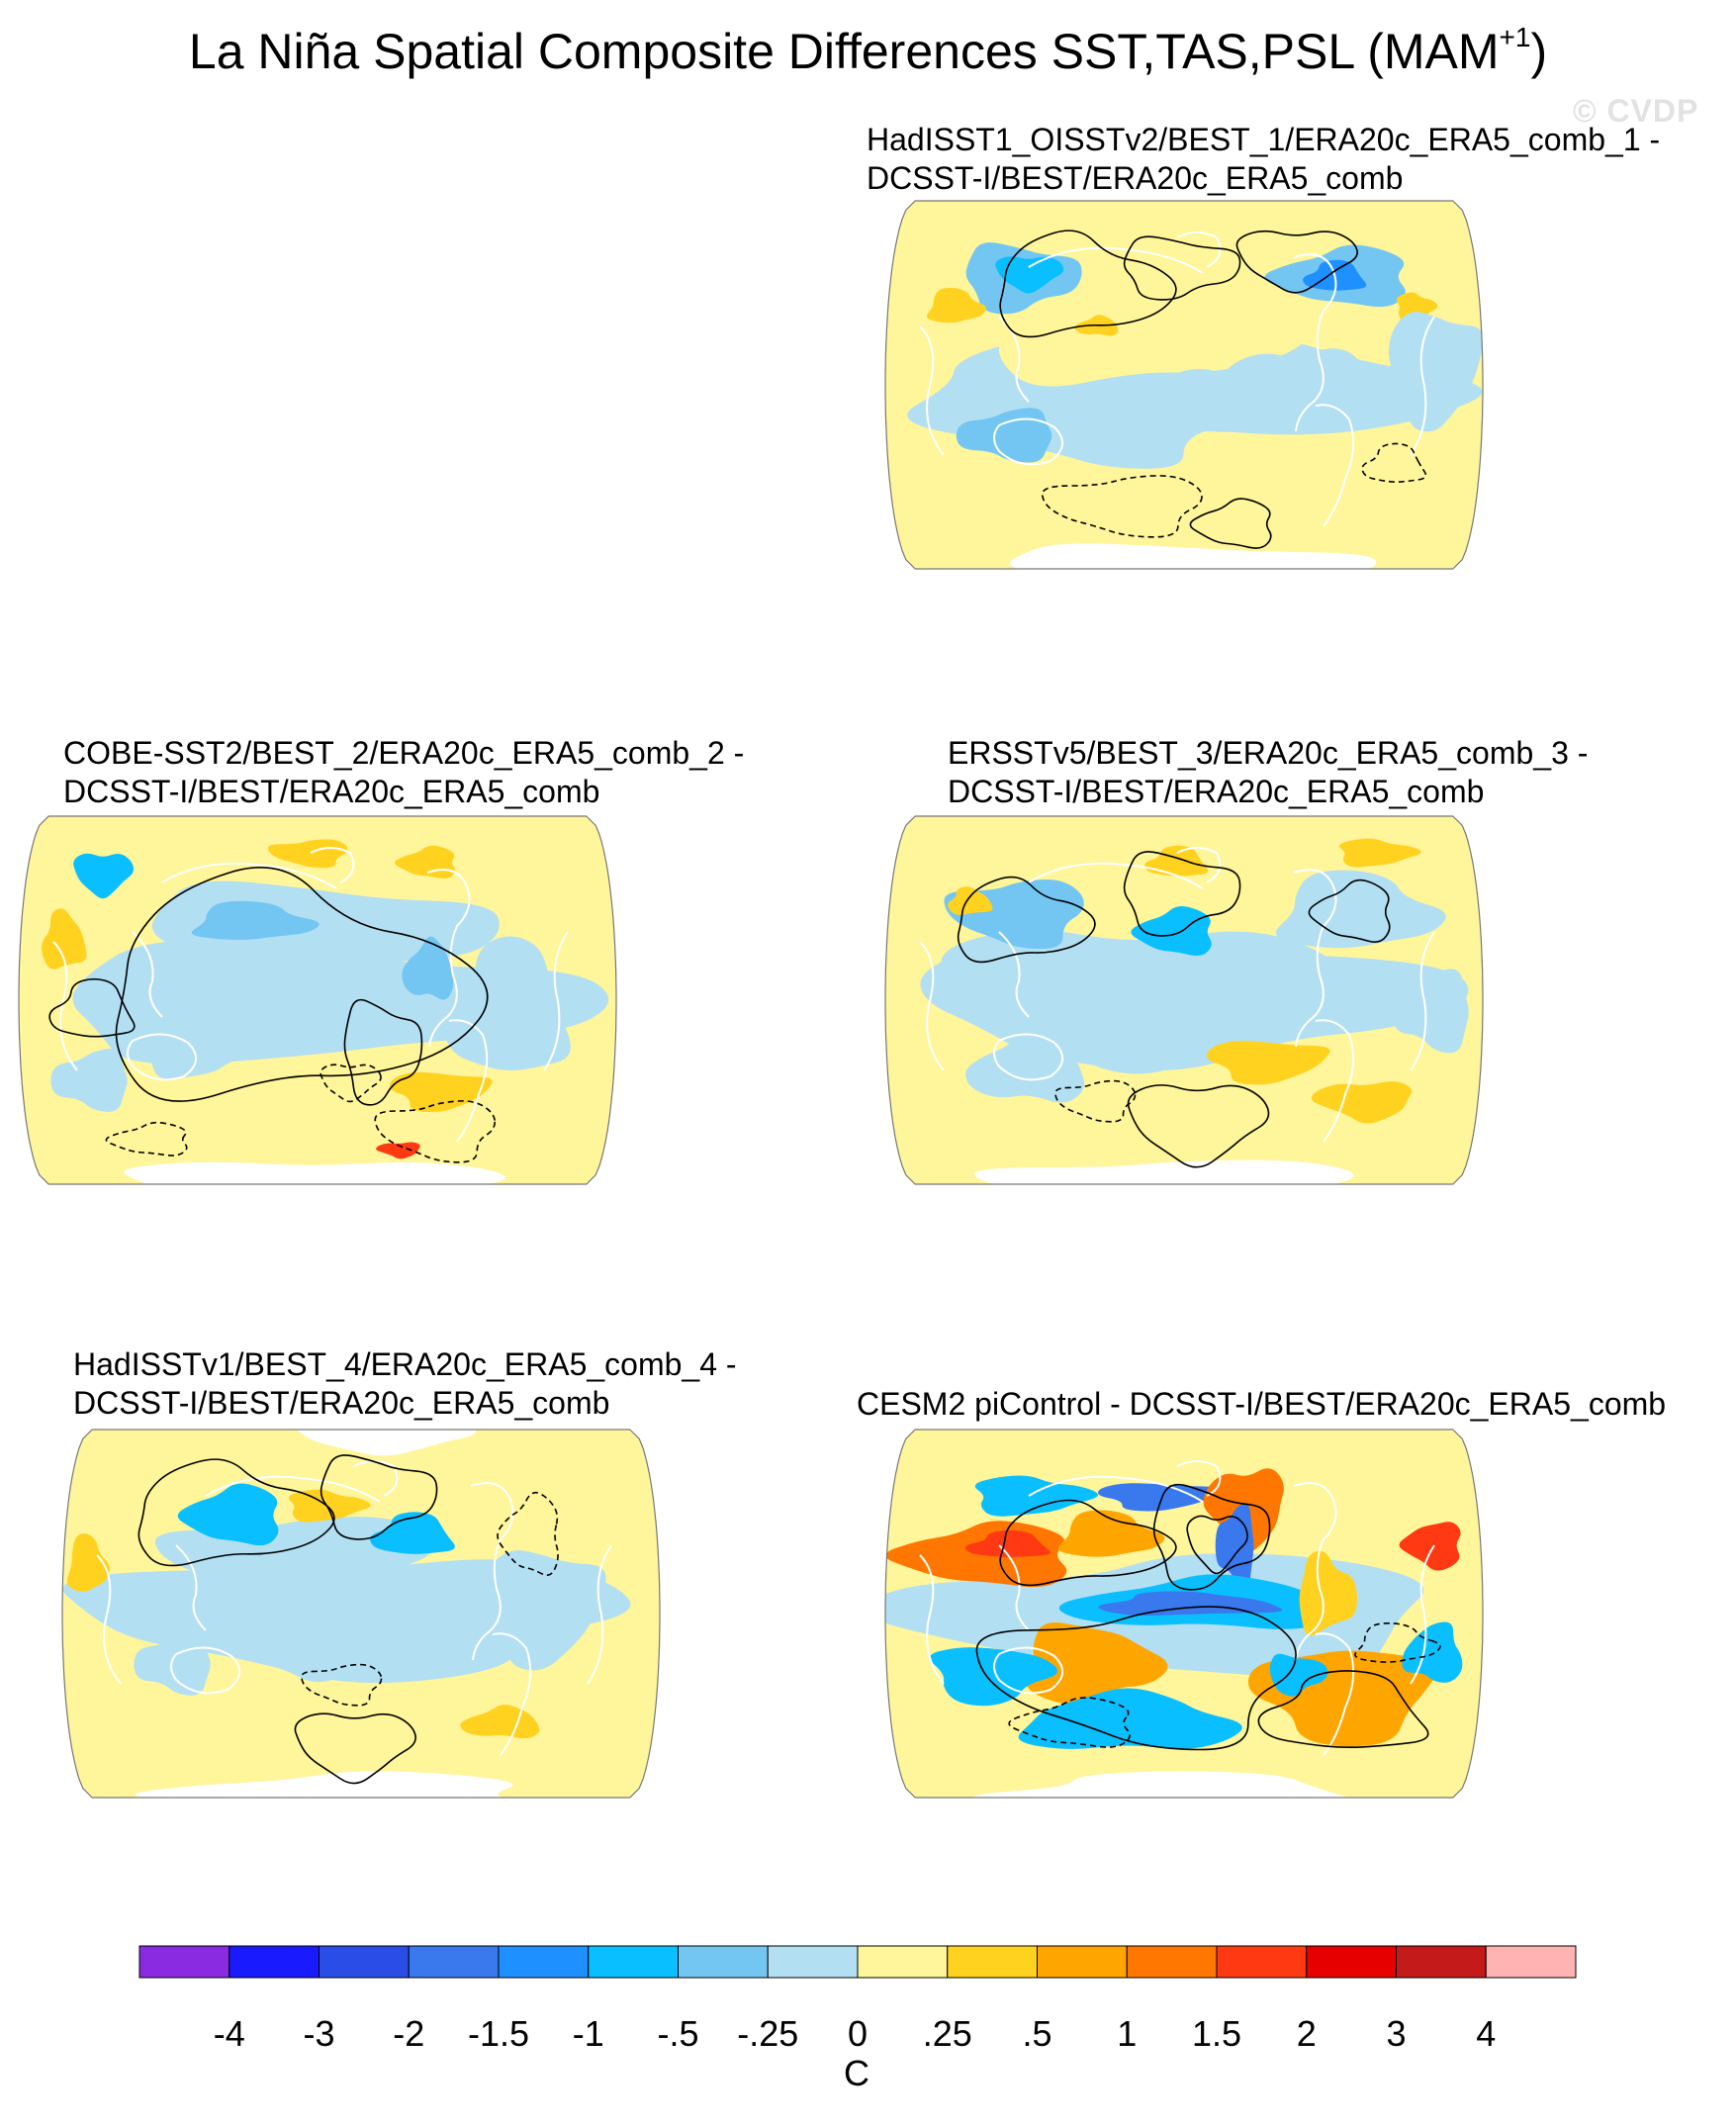  I want to click on colorbar-tick-label: 1.5, so click(1216, 2033).